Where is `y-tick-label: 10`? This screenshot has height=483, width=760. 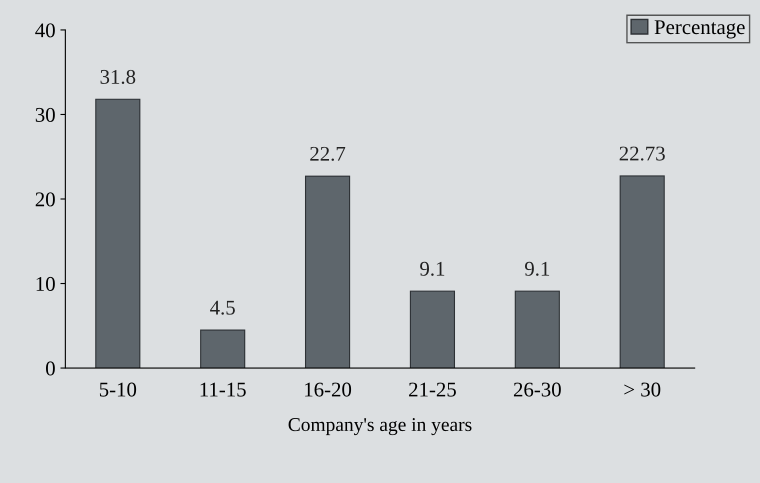
y-tick-label: 10 is located at coordinates (45, 283).